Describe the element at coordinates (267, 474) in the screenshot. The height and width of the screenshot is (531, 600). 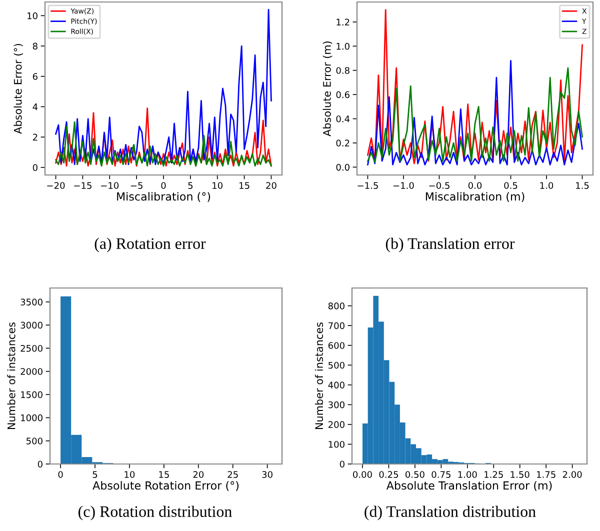
I see `x-tick-label: 30` at that location.